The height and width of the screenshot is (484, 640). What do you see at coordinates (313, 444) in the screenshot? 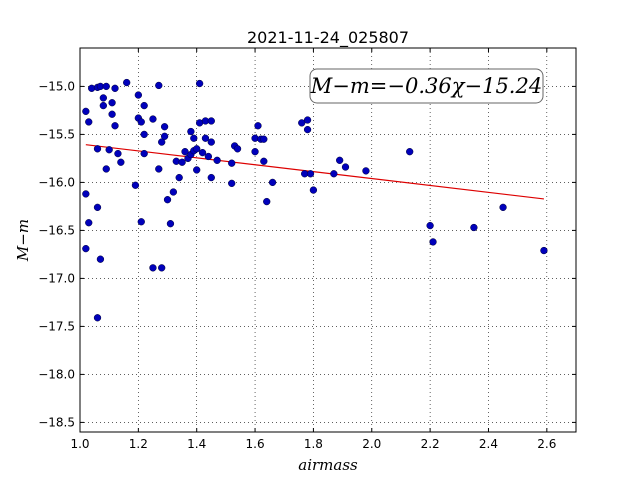
I see `x-tick-label: 1.8` at bounding box center [313, 444].